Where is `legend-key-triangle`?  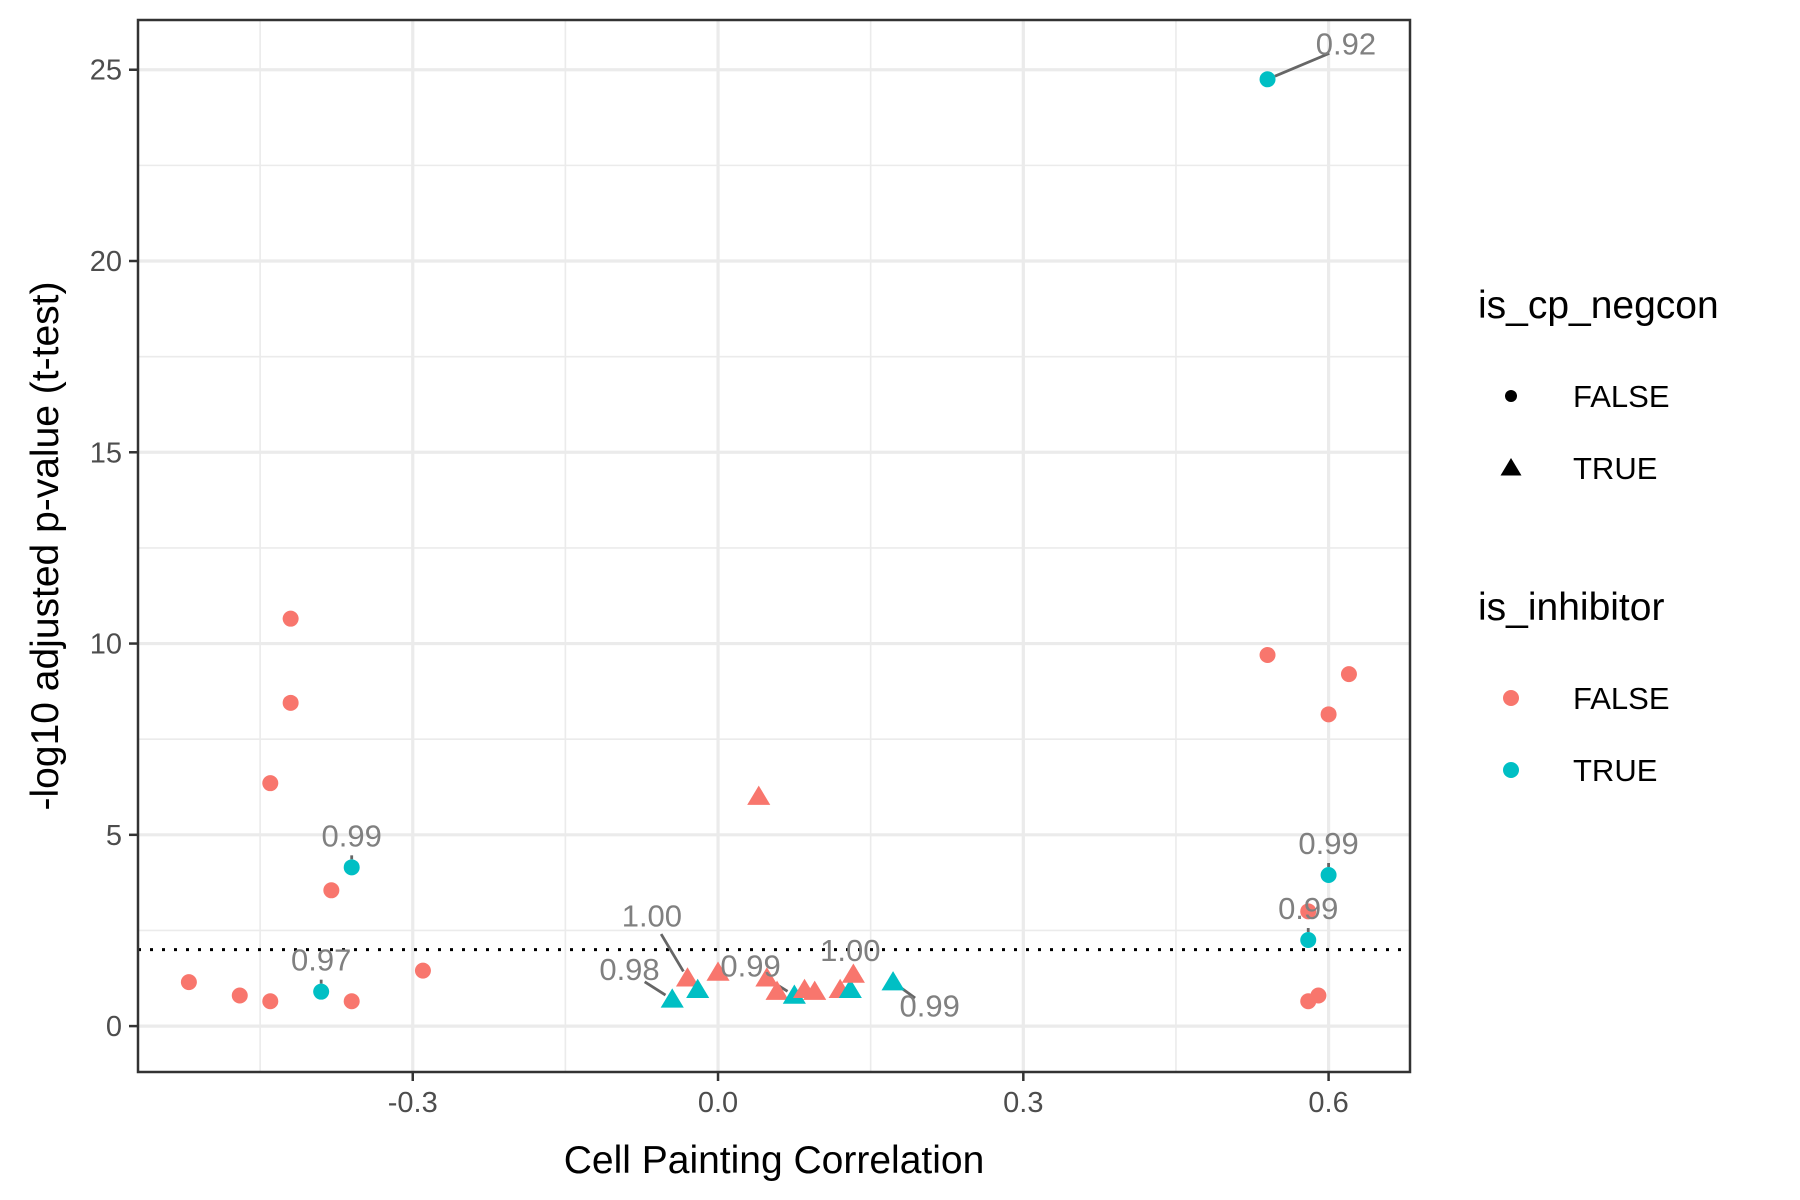
legend-key-triangle is located at coordinates (1511, 467).